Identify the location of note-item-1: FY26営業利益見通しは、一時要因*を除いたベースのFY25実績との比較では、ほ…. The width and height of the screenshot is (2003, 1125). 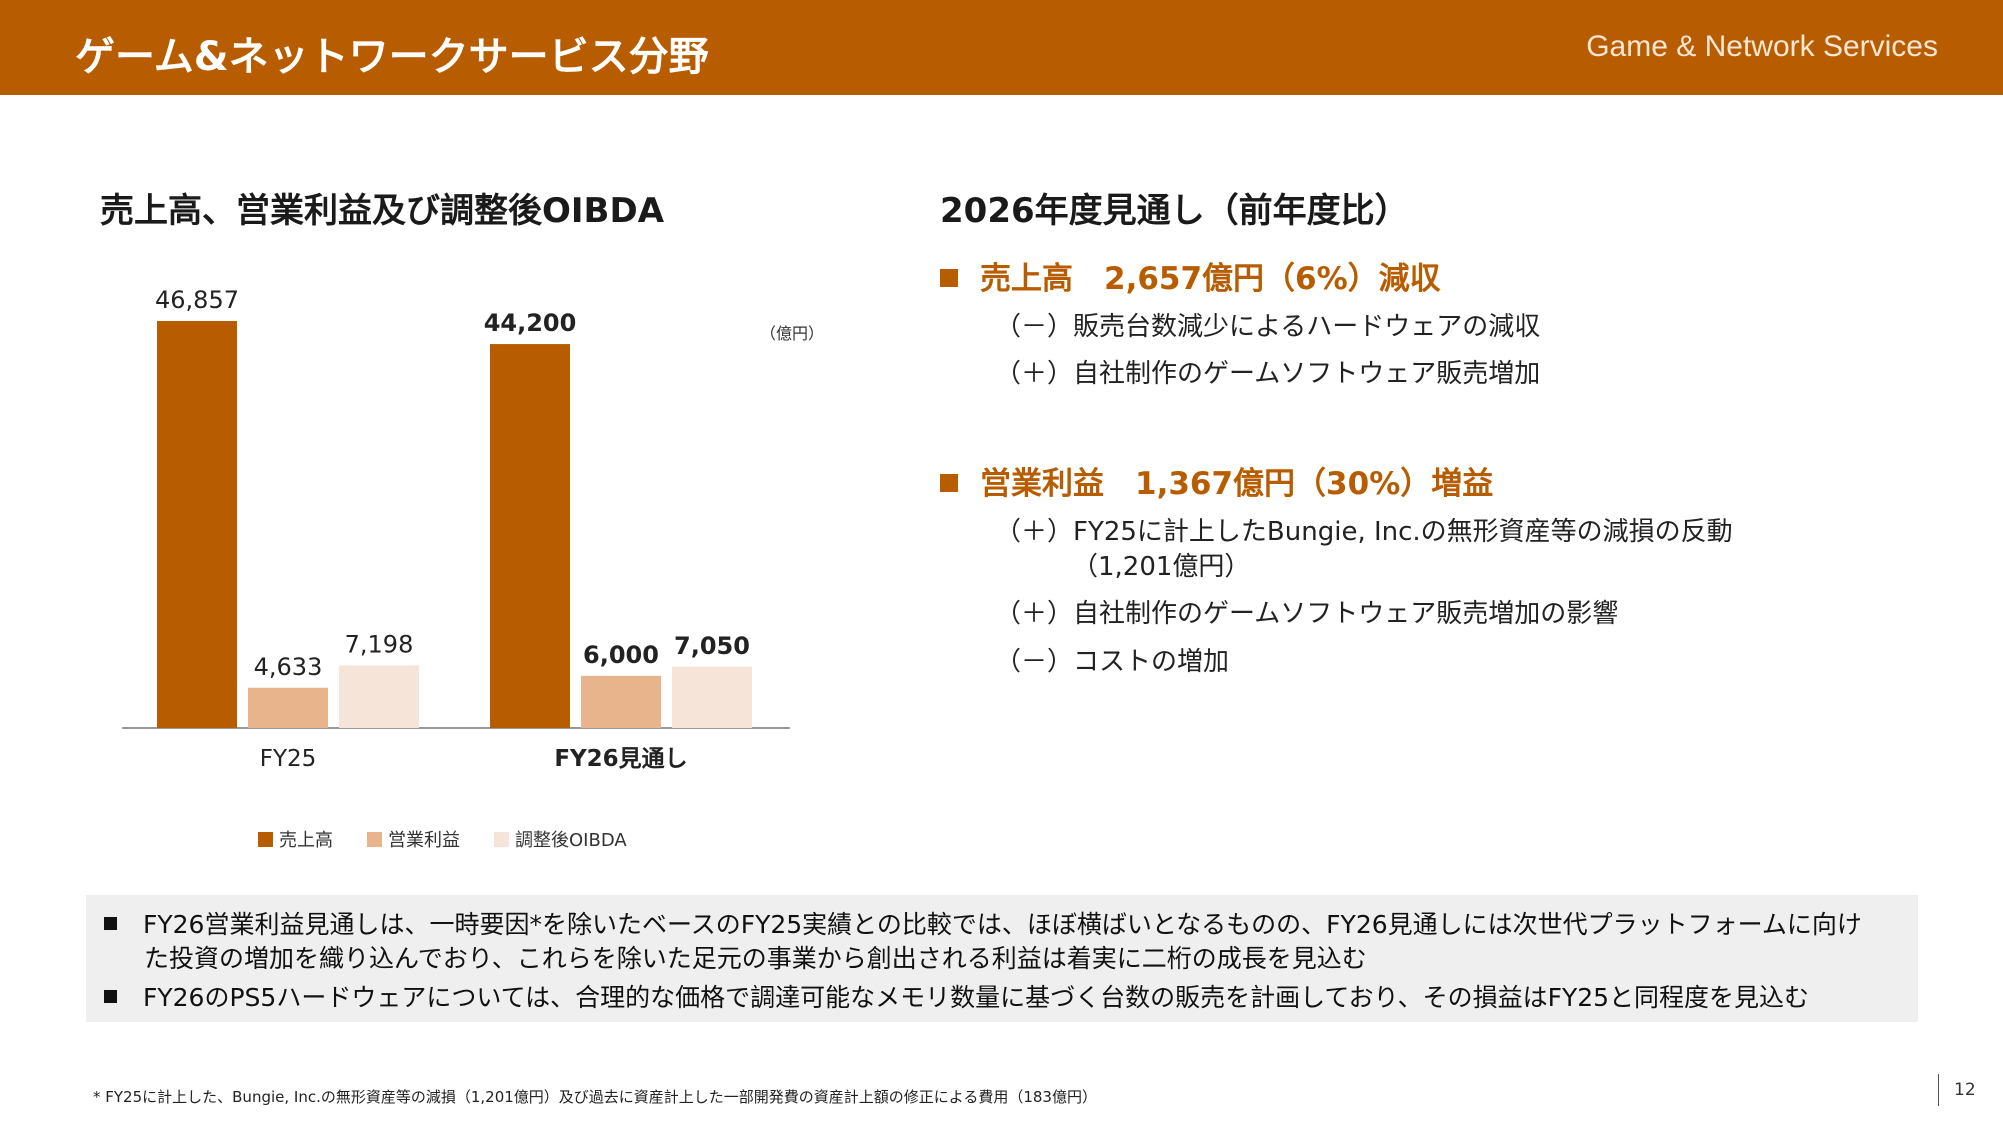
(983, 923).